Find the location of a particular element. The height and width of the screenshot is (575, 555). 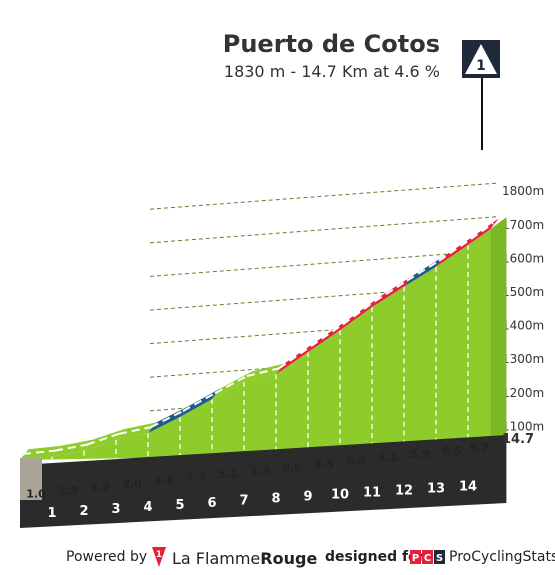

la-flamme-rouge-logo-icon: 1 is located at coordinates (159, 557).